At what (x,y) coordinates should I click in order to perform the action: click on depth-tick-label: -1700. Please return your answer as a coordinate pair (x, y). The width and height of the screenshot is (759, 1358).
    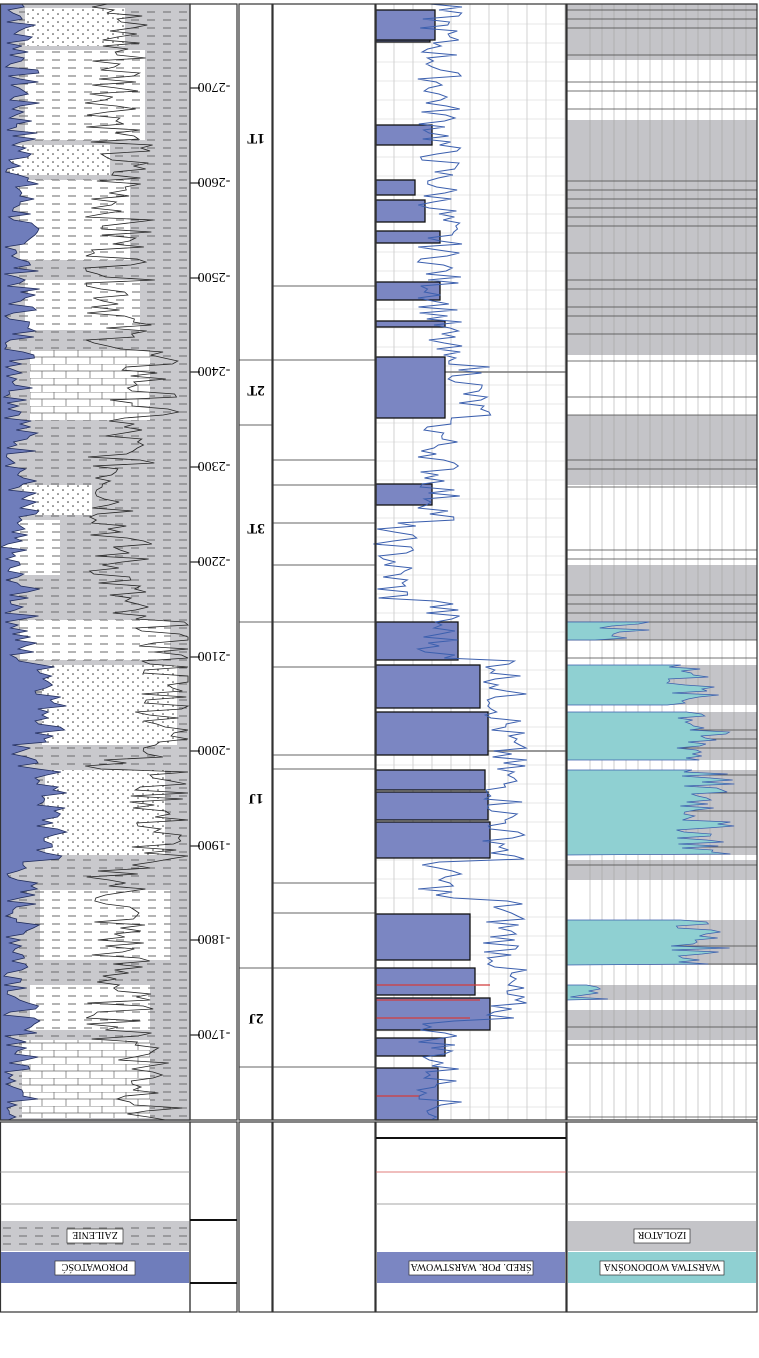
    Looking at the image, I should click on (214, 1033).